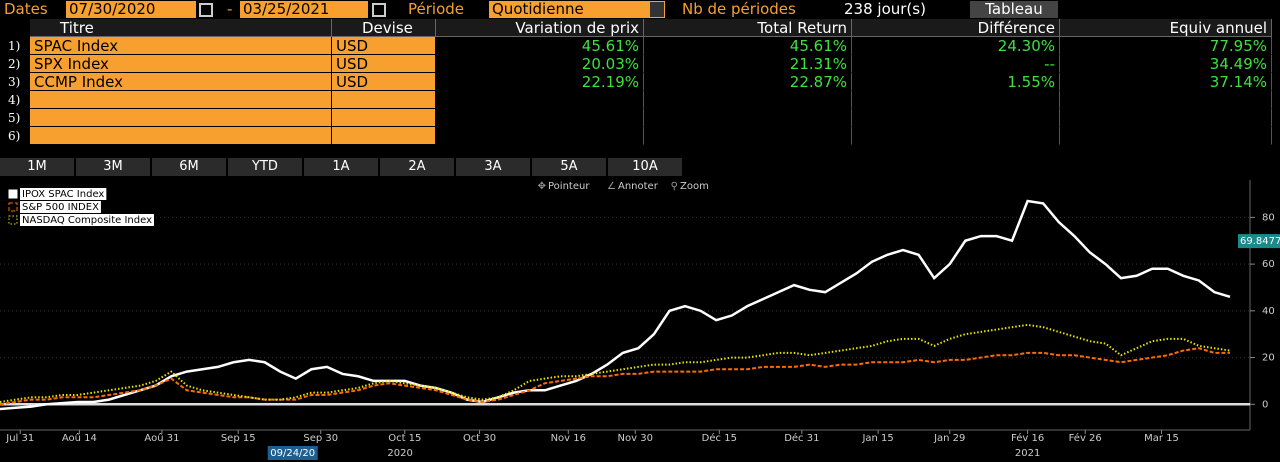 This screenshot has height=462, width=1280. I want to click on table-cell: 77.95%, so click(1166, 46).